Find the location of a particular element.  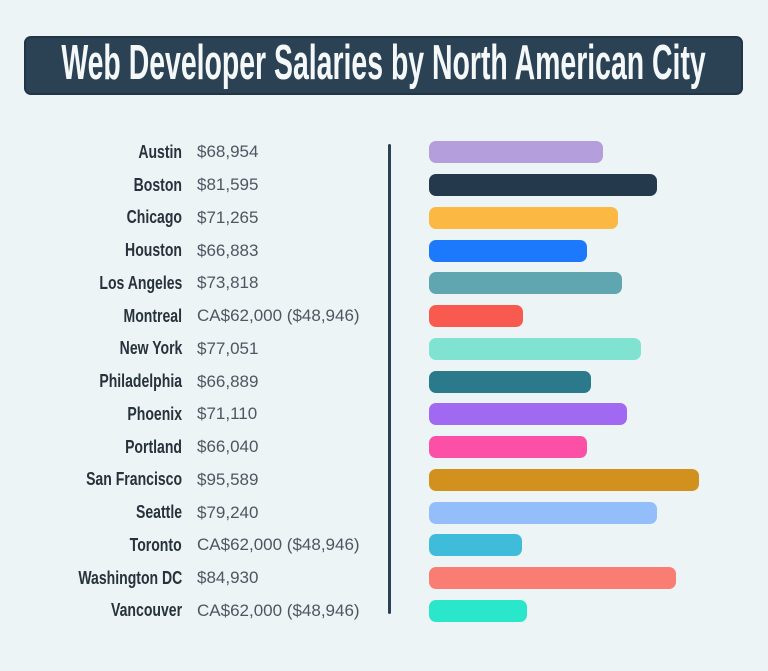

salary-value: $73,818 is located at coordinates (228, 283).